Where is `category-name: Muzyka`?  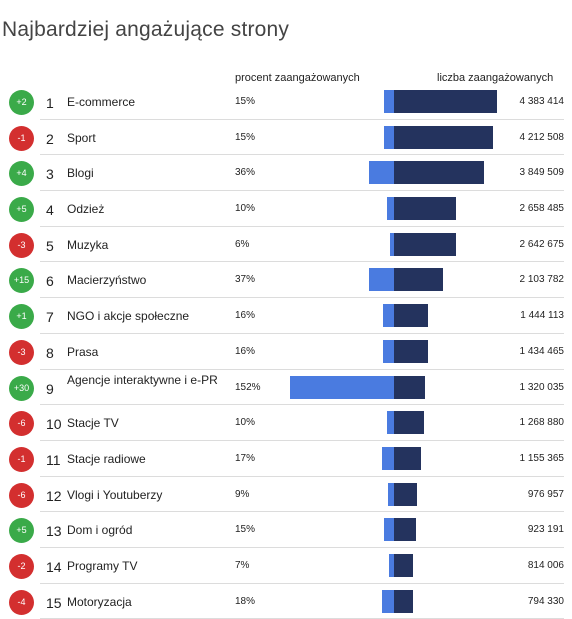
category-name: Muzyka is located at coordinates (88, 244).